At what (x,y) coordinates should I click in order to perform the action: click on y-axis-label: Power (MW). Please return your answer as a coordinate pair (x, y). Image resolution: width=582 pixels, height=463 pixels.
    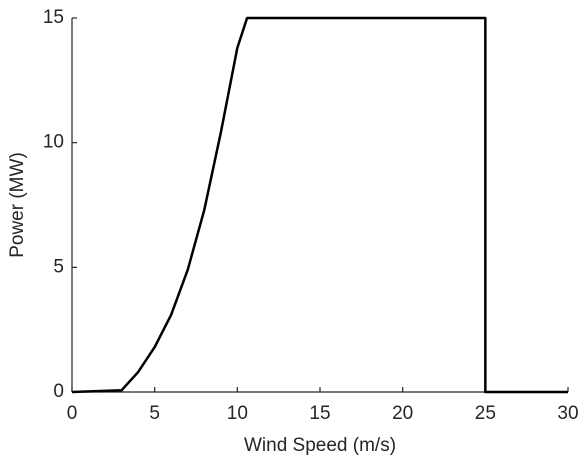
    Looking at the image, I should click on (17, 205).